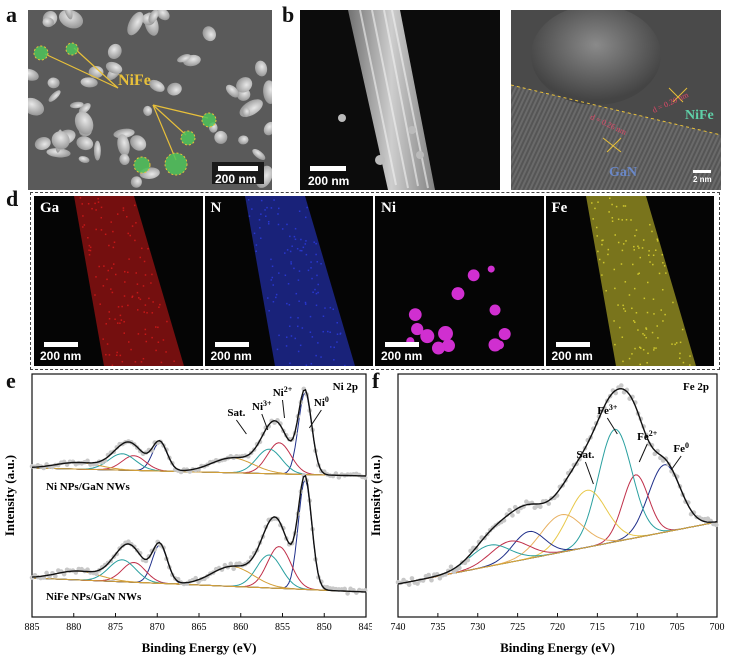  Describe the element at coordinates (11, 14) in the screenshot. I see `panel-label-a: a` at that location.